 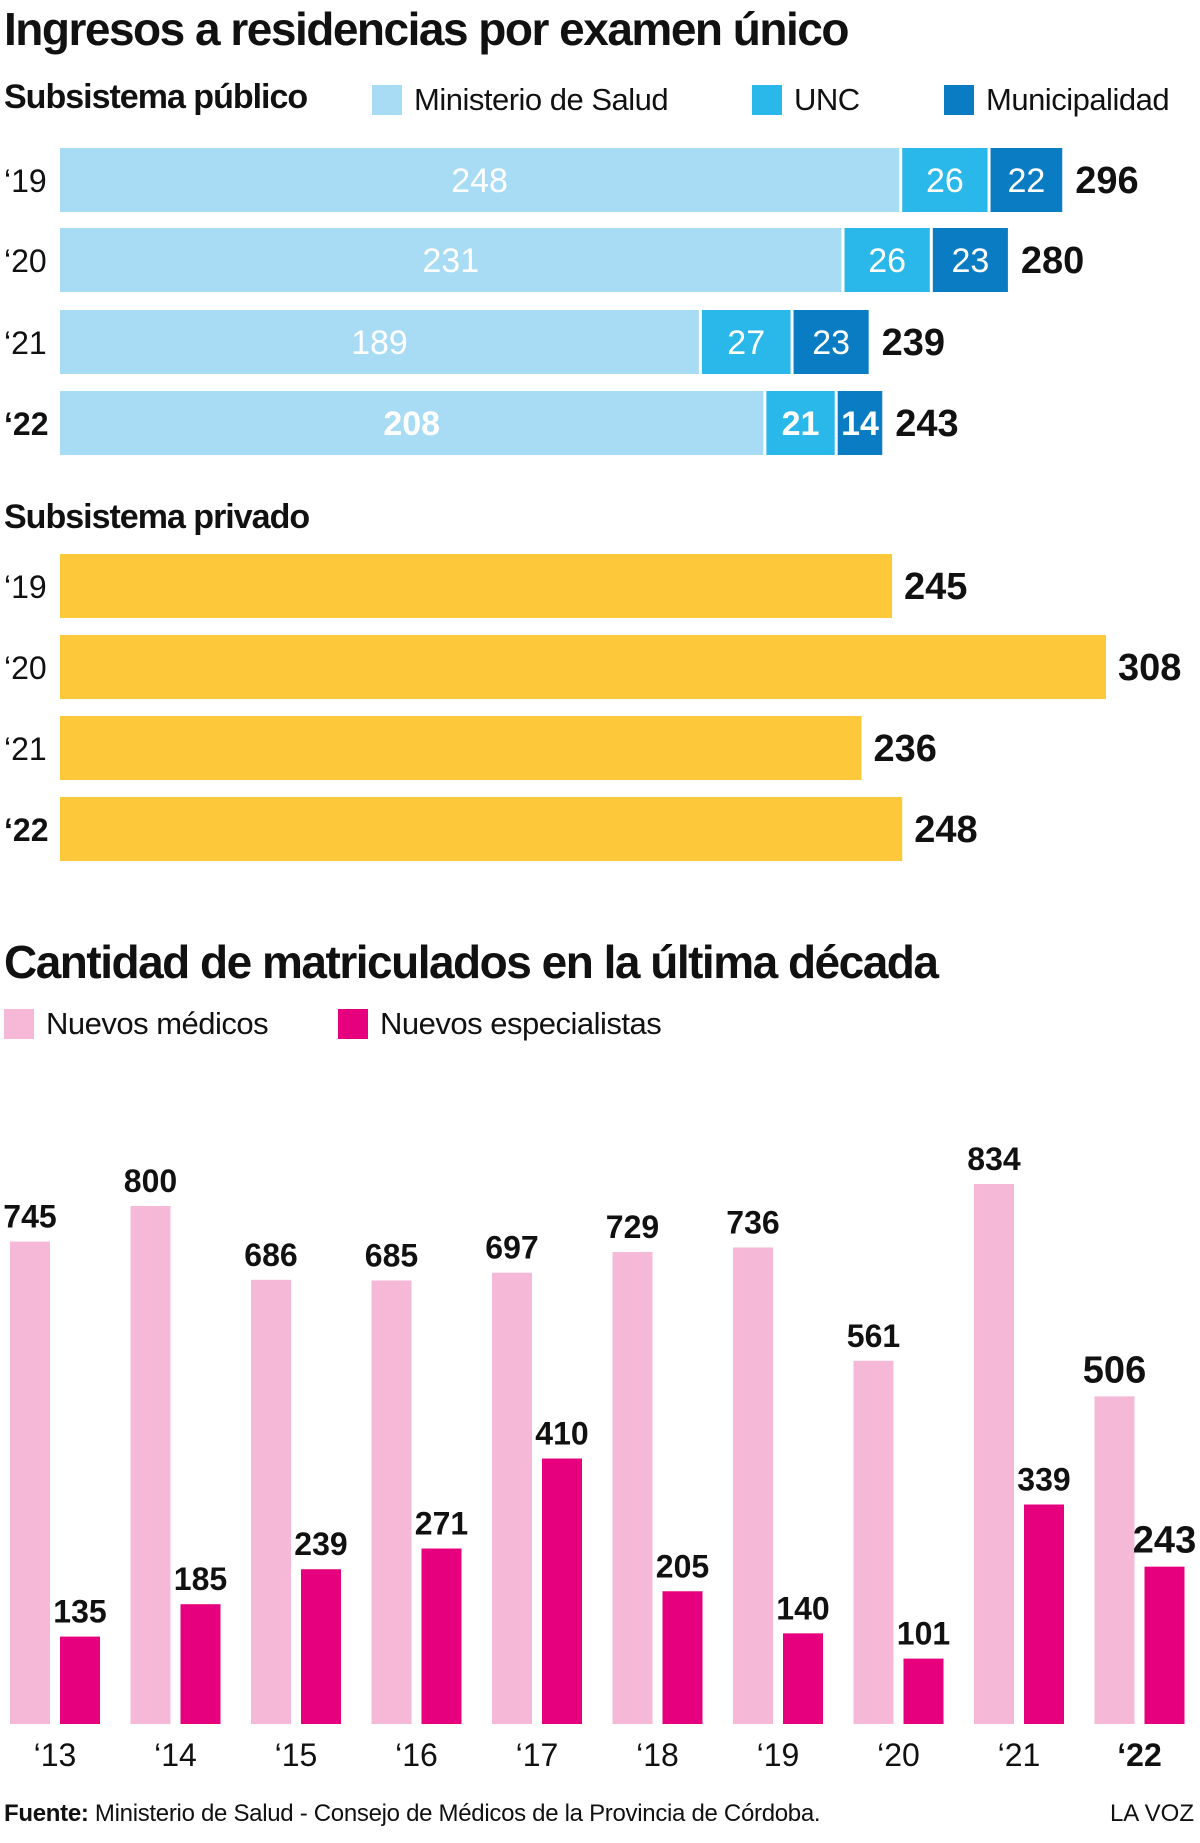 I want to click on matriculados-category-label-1: ‘14, so click(x=175, y=1755).